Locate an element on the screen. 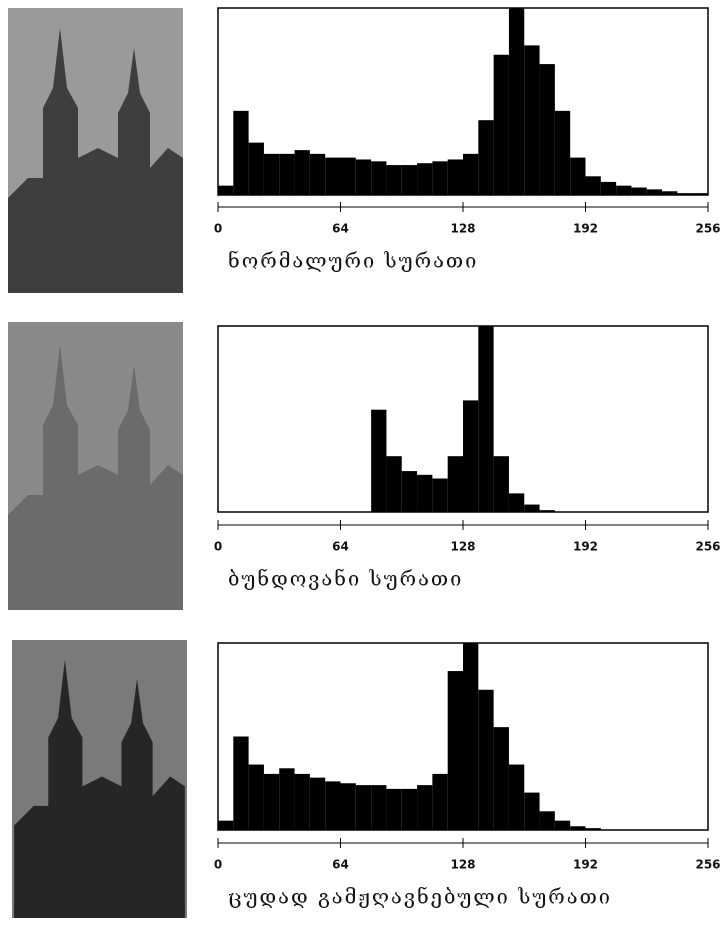  caption: ბუნდოვანი სურათი is located at coordinates (345, 579).